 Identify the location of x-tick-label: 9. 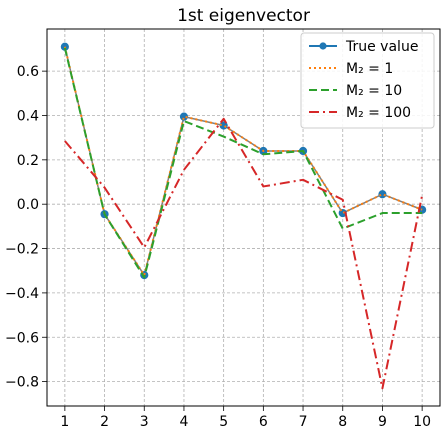
(382, 422).